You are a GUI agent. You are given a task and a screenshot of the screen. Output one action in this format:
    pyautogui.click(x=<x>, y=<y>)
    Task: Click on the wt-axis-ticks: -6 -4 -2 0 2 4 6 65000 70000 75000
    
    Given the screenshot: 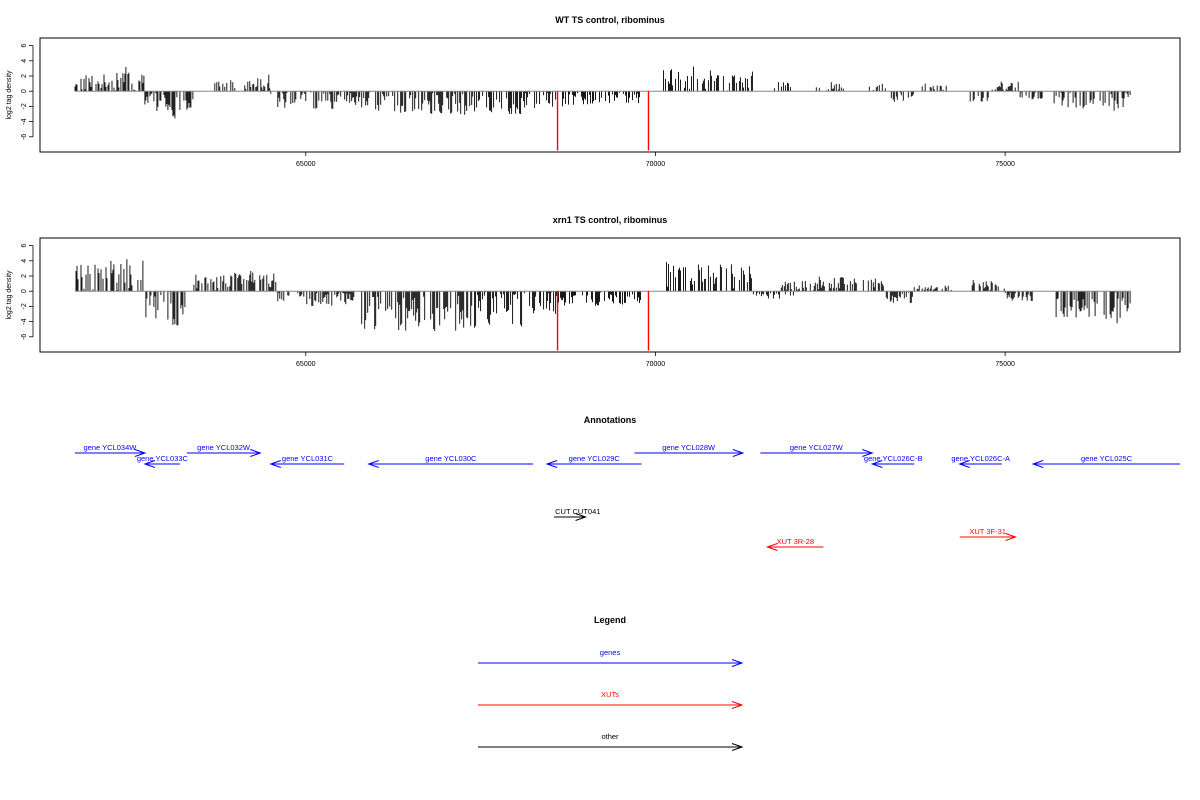 What is the action you would take?
    pyautogui.click(x=518, y=106)
    